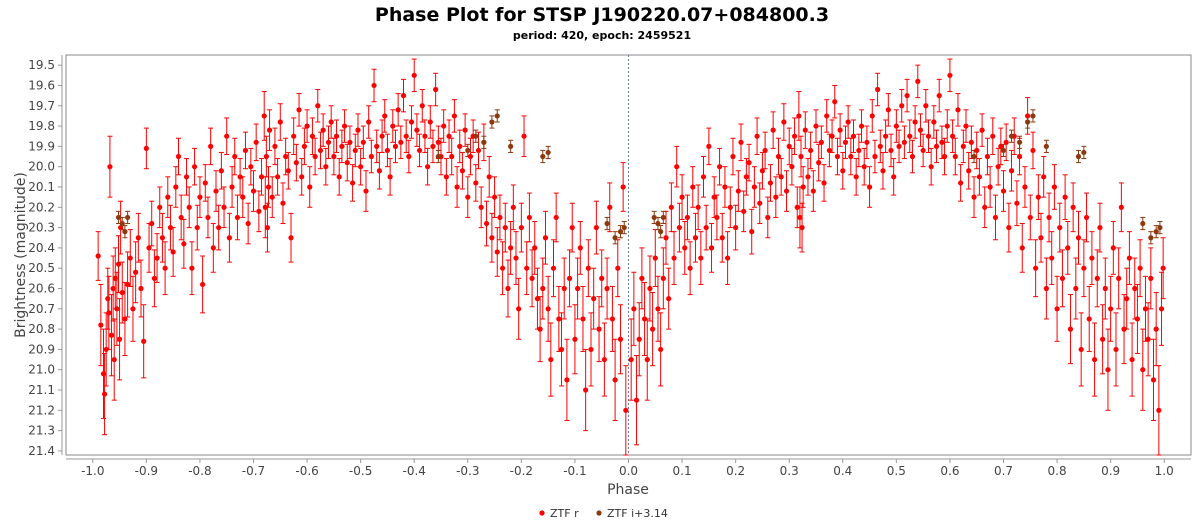 The width and height of the screenshot is (1204, 527). I want to click on x-tick-label: 0.6, so click(949, 471).